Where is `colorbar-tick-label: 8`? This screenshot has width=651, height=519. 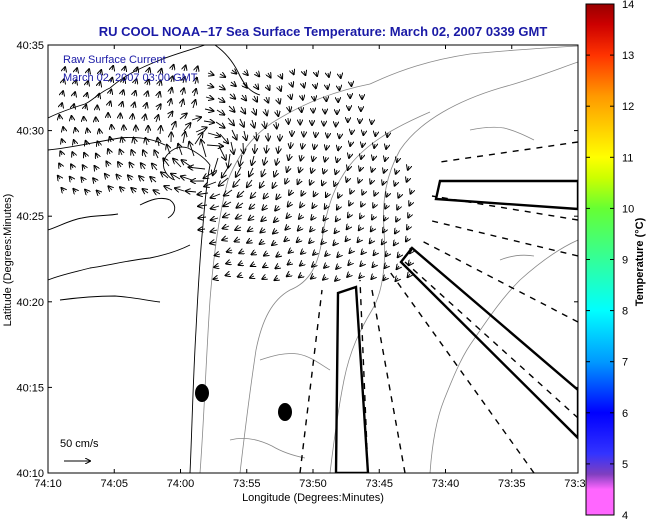
colorbar-tick-label: 8 is located at coordinates (625, 312).